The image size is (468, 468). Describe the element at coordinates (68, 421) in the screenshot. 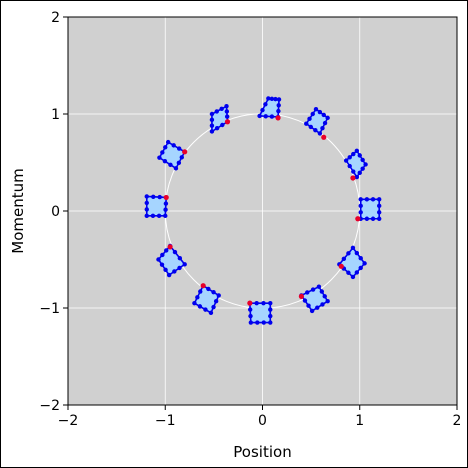

I see `x-tick-label: −2` at that location.